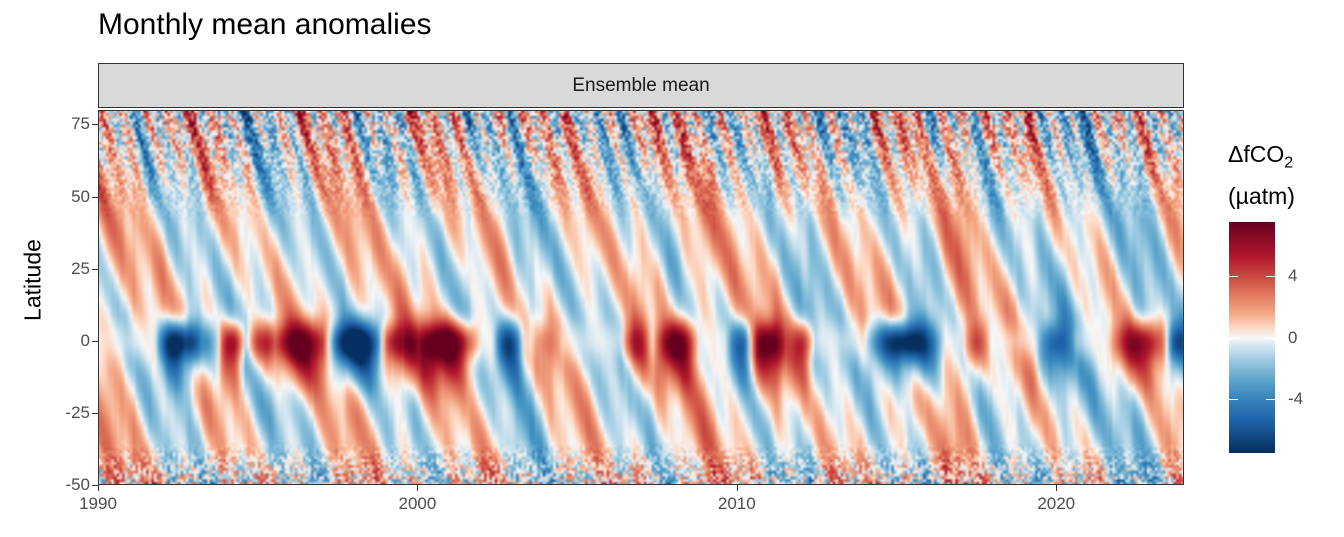 This screenshot has height=537, width=1344. Describe the element at coordinates (736, 503) in the screenshot. I see `x-tick-label: 2010` at that location.